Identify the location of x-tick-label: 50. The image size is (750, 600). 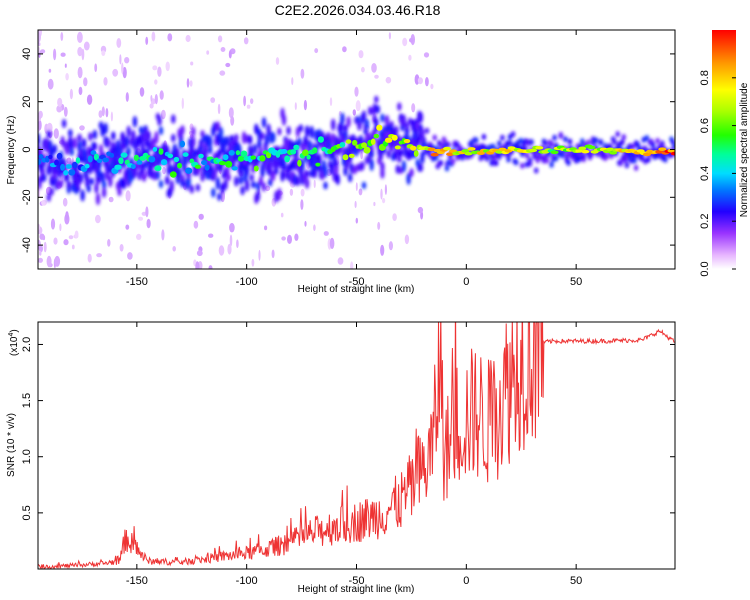
(576, 581).